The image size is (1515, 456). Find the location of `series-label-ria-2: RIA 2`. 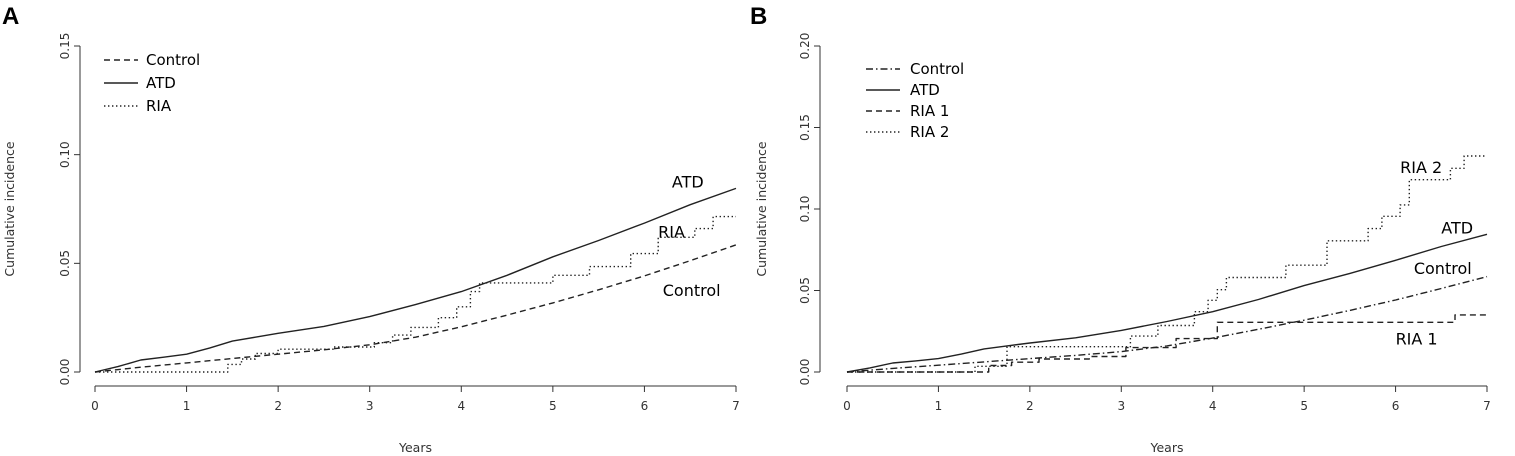

series-label-ria-2: RIA 2 is located at coordinates (1421, 167).